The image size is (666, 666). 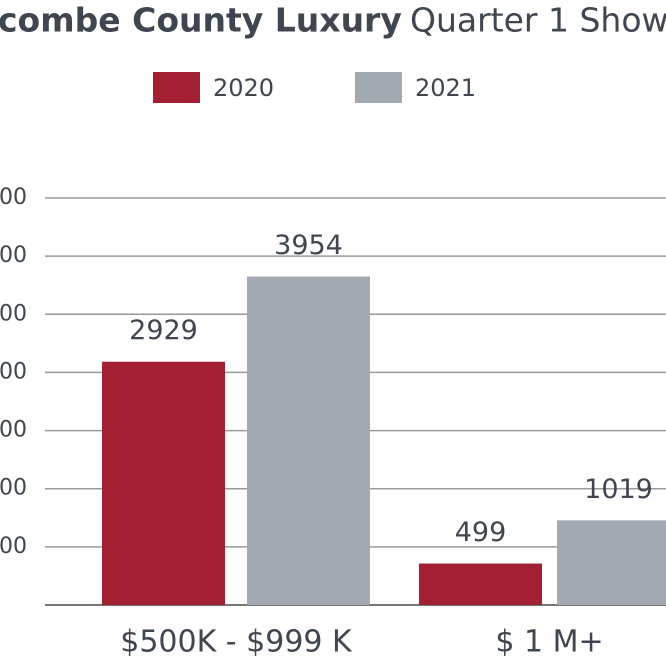 What do you see at coordinates (481, 532) in the screenshot?
I see `value-label: 499` at bounding box center [481, 532].